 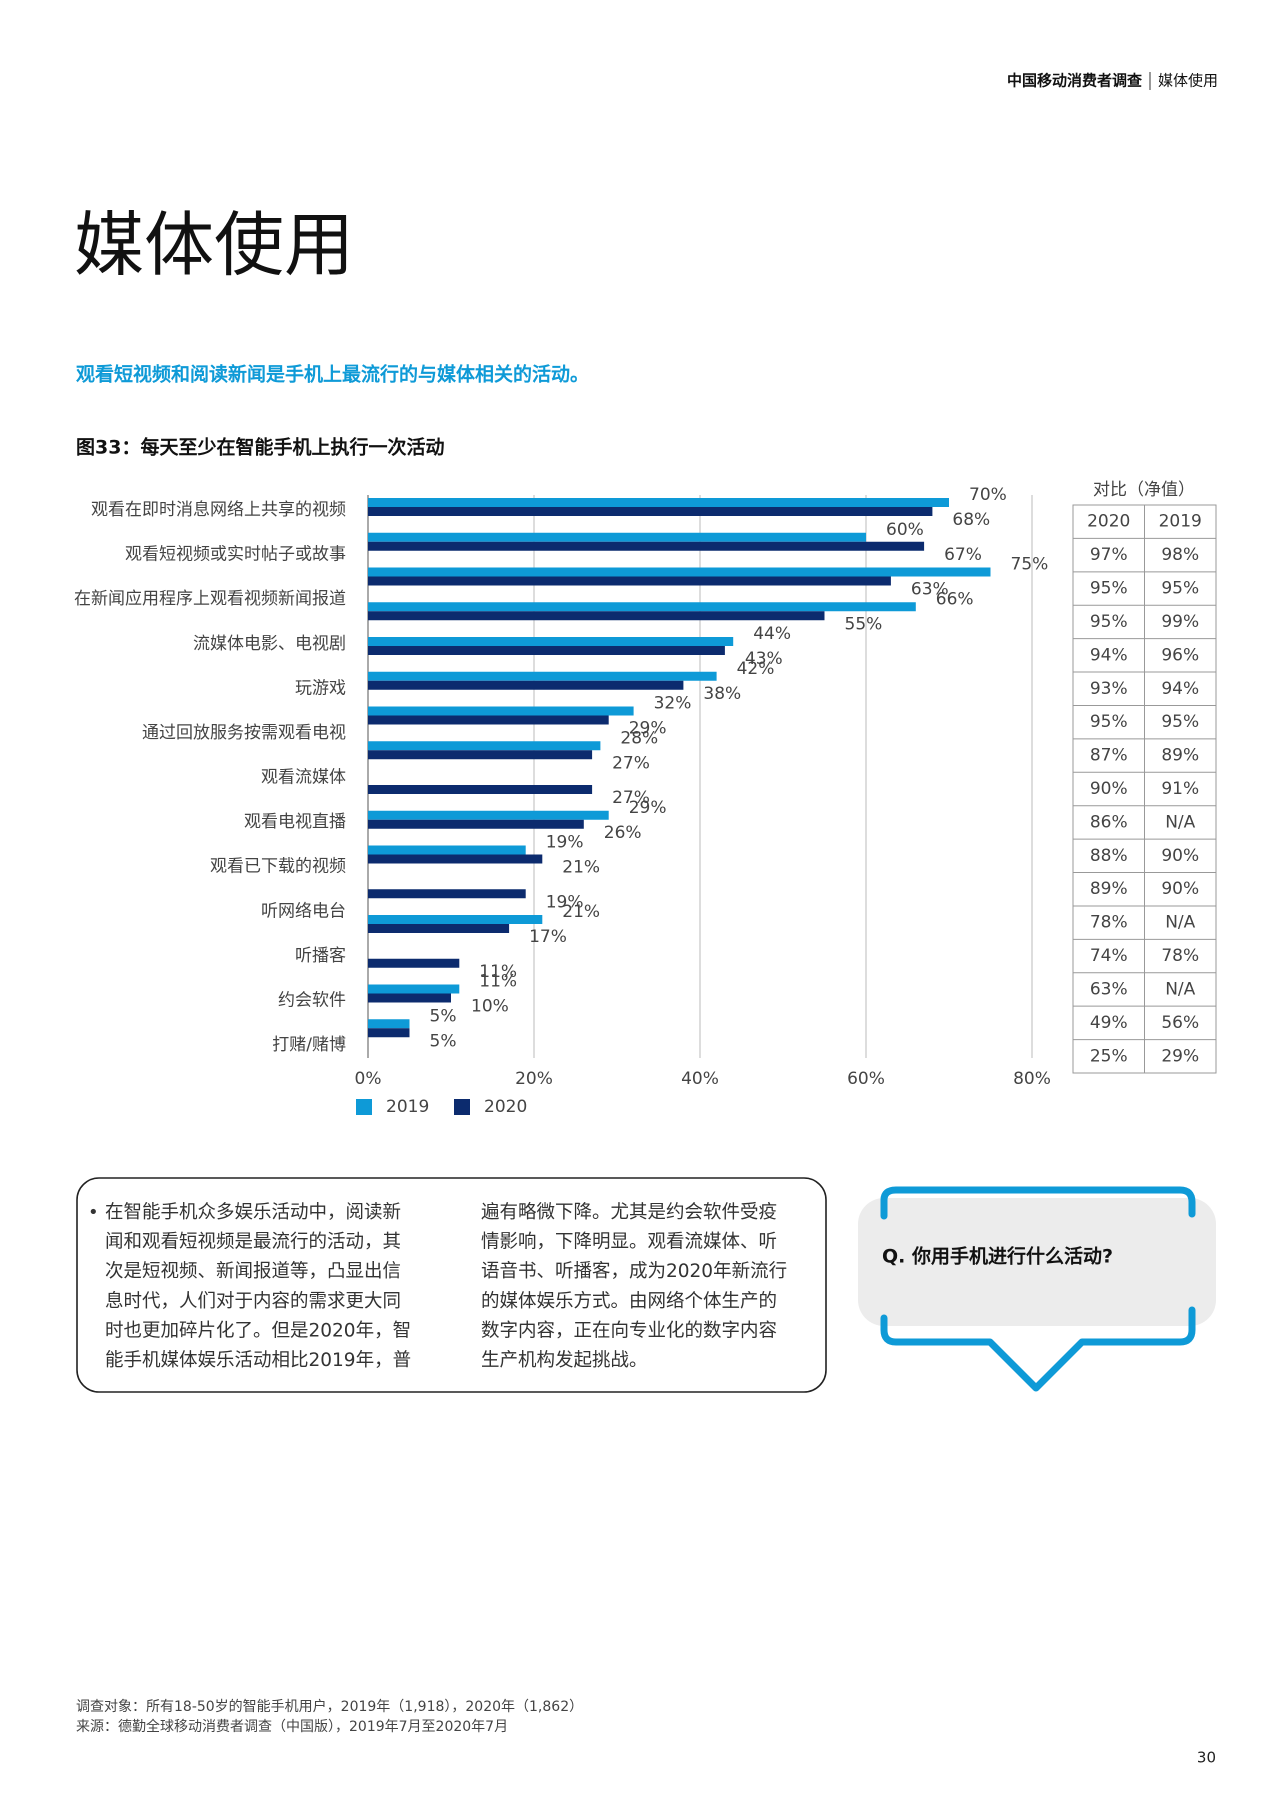 I want to click on value-label: 29%, so click(x=648, y=808).